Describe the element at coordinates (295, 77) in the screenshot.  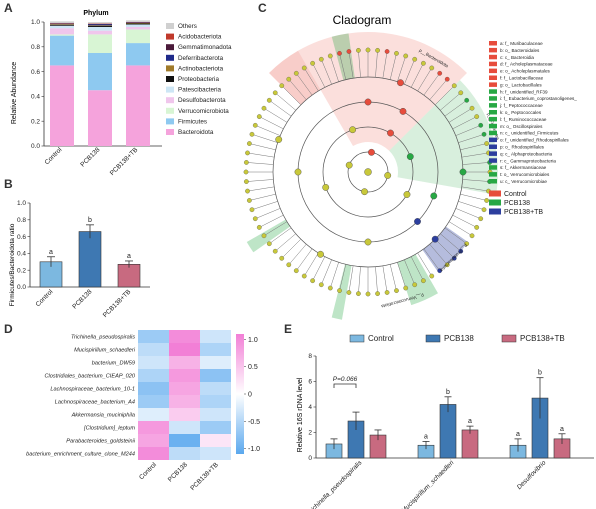
I see `clade-highlight-control` at that location.